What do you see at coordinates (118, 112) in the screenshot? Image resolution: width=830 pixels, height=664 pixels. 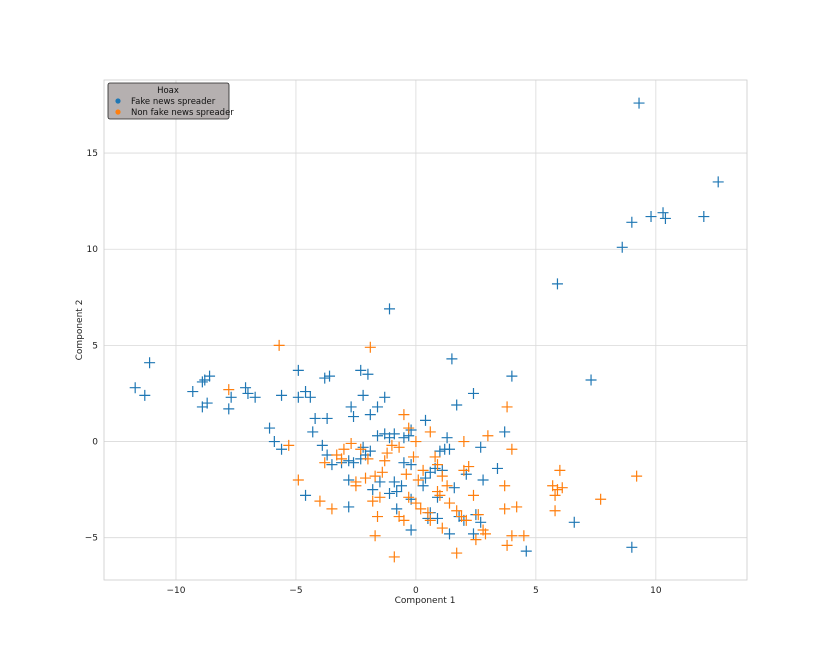 I see `legend-marker-nonfake` at bounding box center [118, 112].